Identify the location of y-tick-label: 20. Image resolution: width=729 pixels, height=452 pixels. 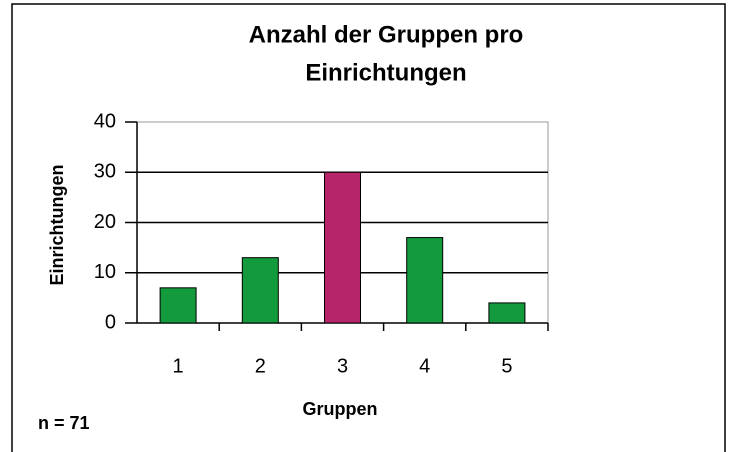
(105, 222).